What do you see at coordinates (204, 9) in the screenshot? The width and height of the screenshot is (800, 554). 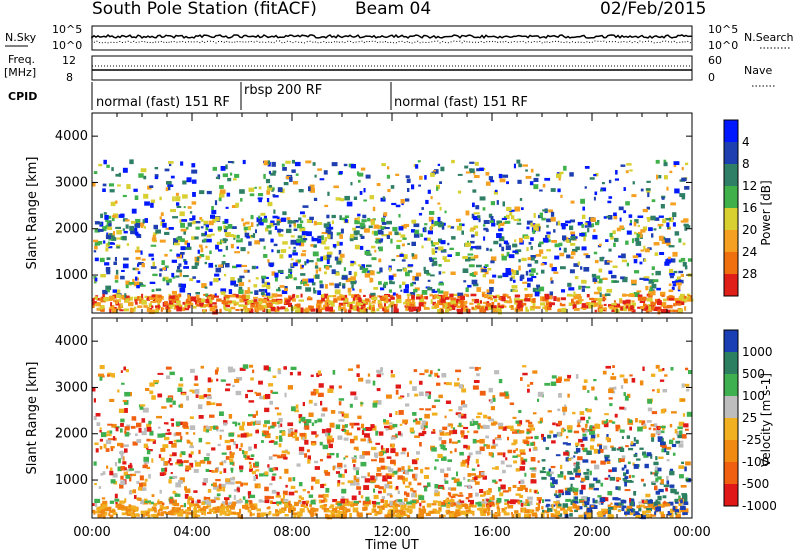 I see `station-title: South Pole Station (fitACF)` at bounding box center [204, 9].